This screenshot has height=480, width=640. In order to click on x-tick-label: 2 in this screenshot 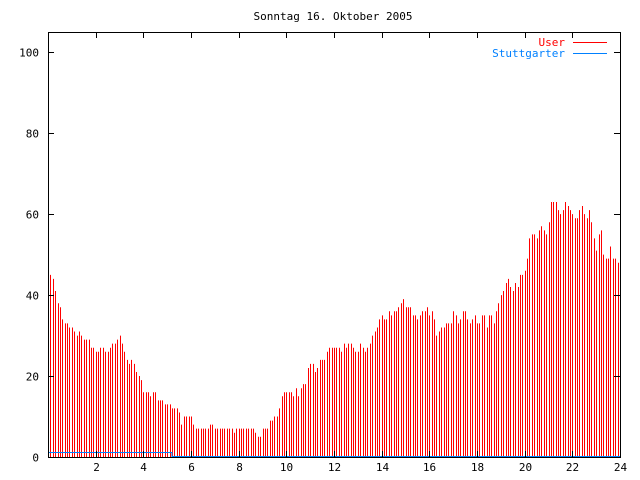, I will do `click(96, 467)`.